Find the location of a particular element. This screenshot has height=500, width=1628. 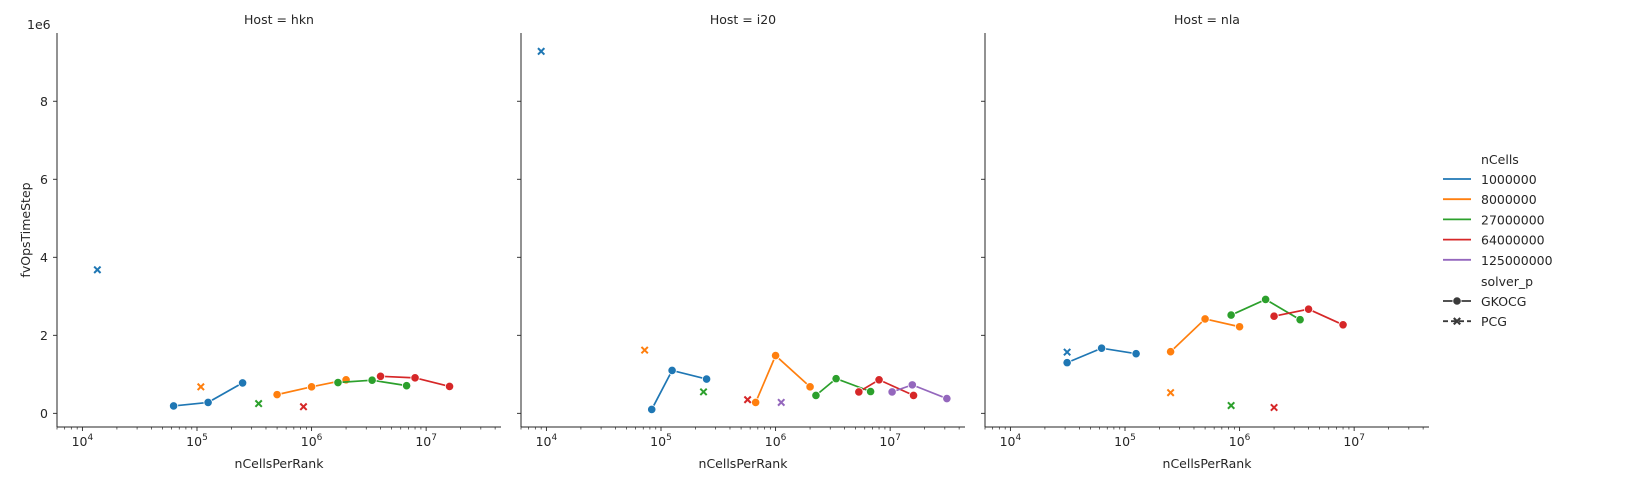

series-125000000-PCG is located at coordinates (781, 402).